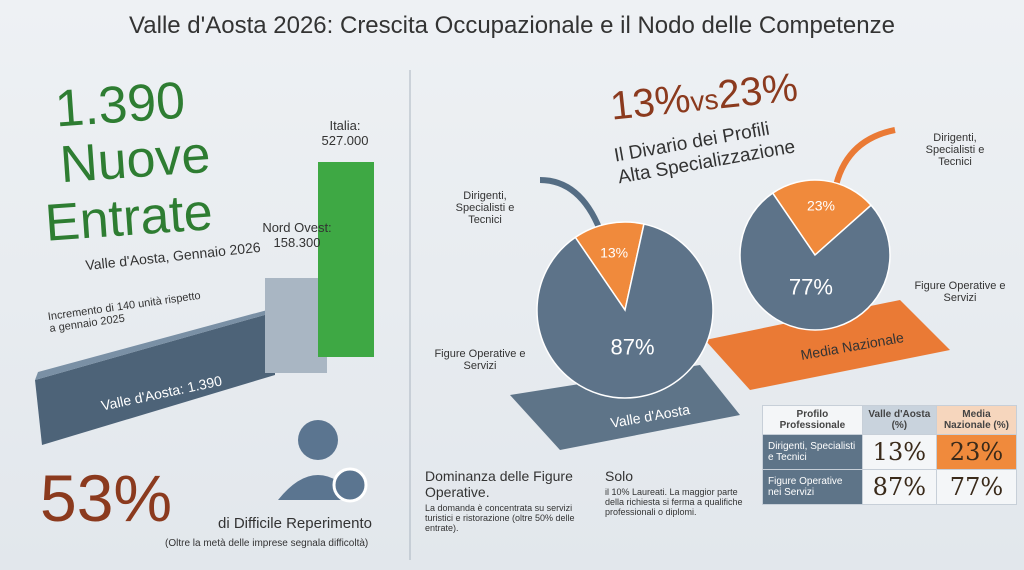 This screenshot has width=1024, height=570. I want to click on base-nazionale, so click(827, 345).